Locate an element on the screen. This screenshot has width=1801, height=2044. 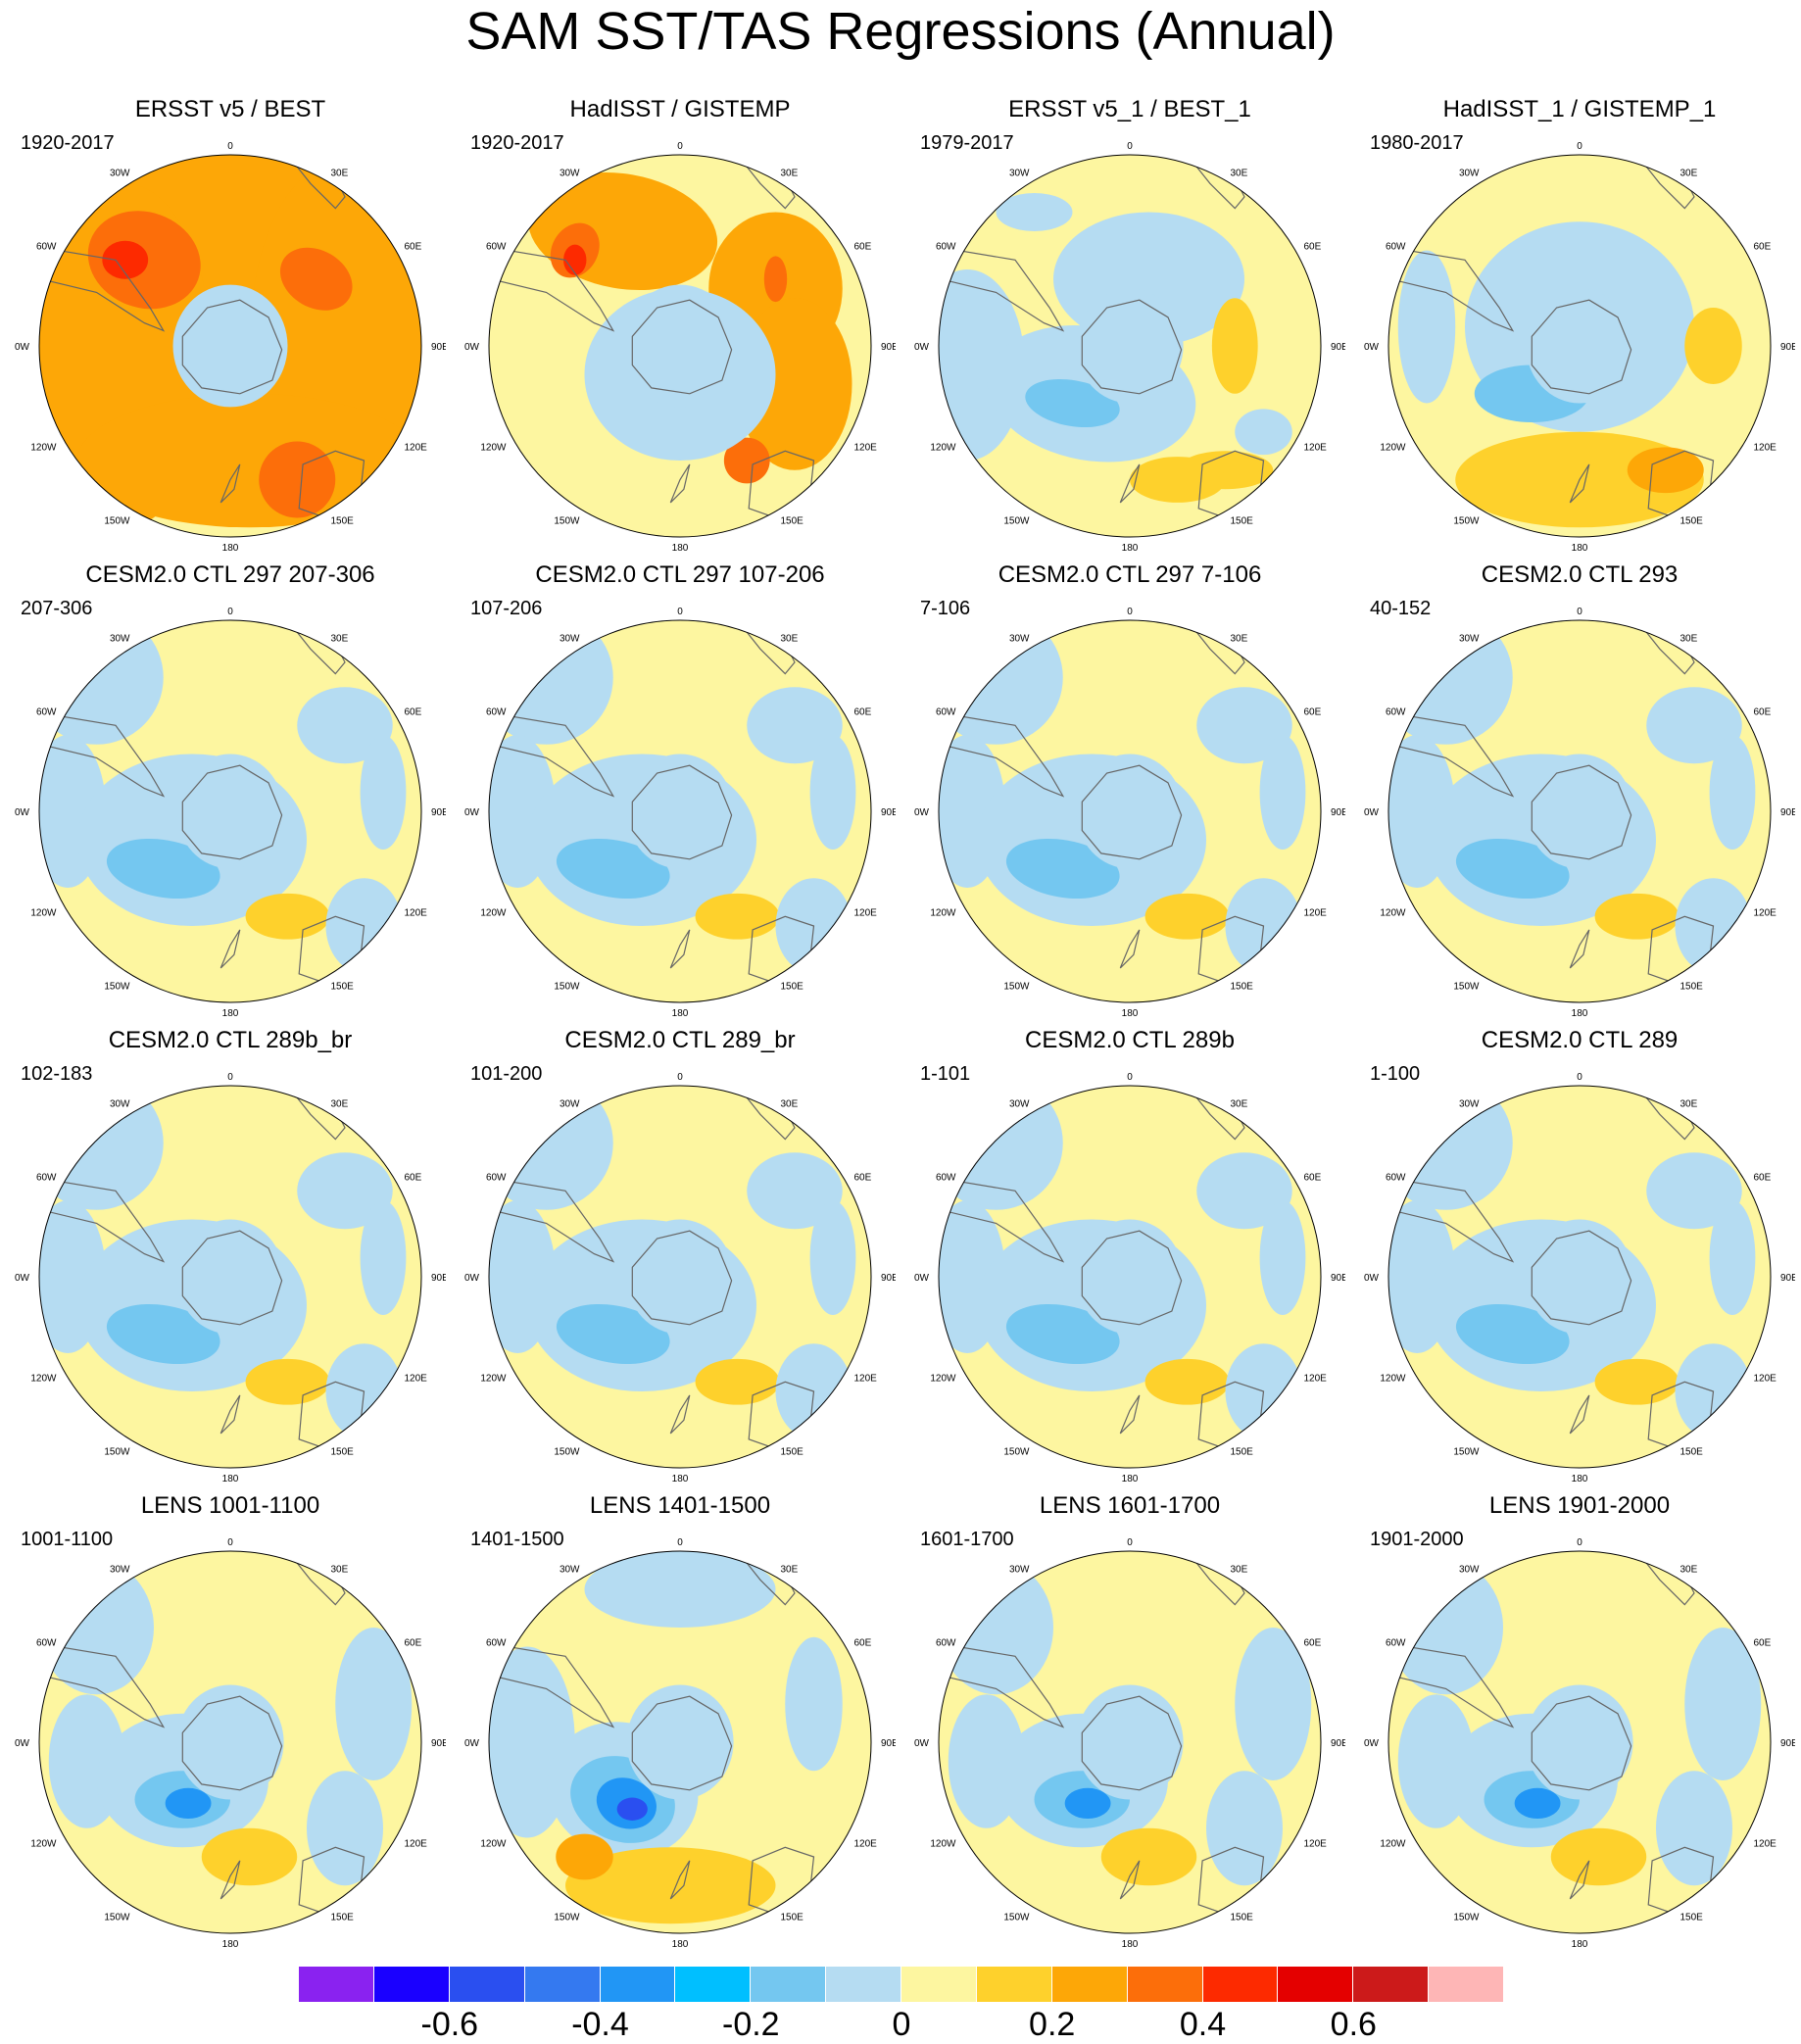
panel-title: CESM2.0 CTL 289_br is located at coordinates (680, 1040).